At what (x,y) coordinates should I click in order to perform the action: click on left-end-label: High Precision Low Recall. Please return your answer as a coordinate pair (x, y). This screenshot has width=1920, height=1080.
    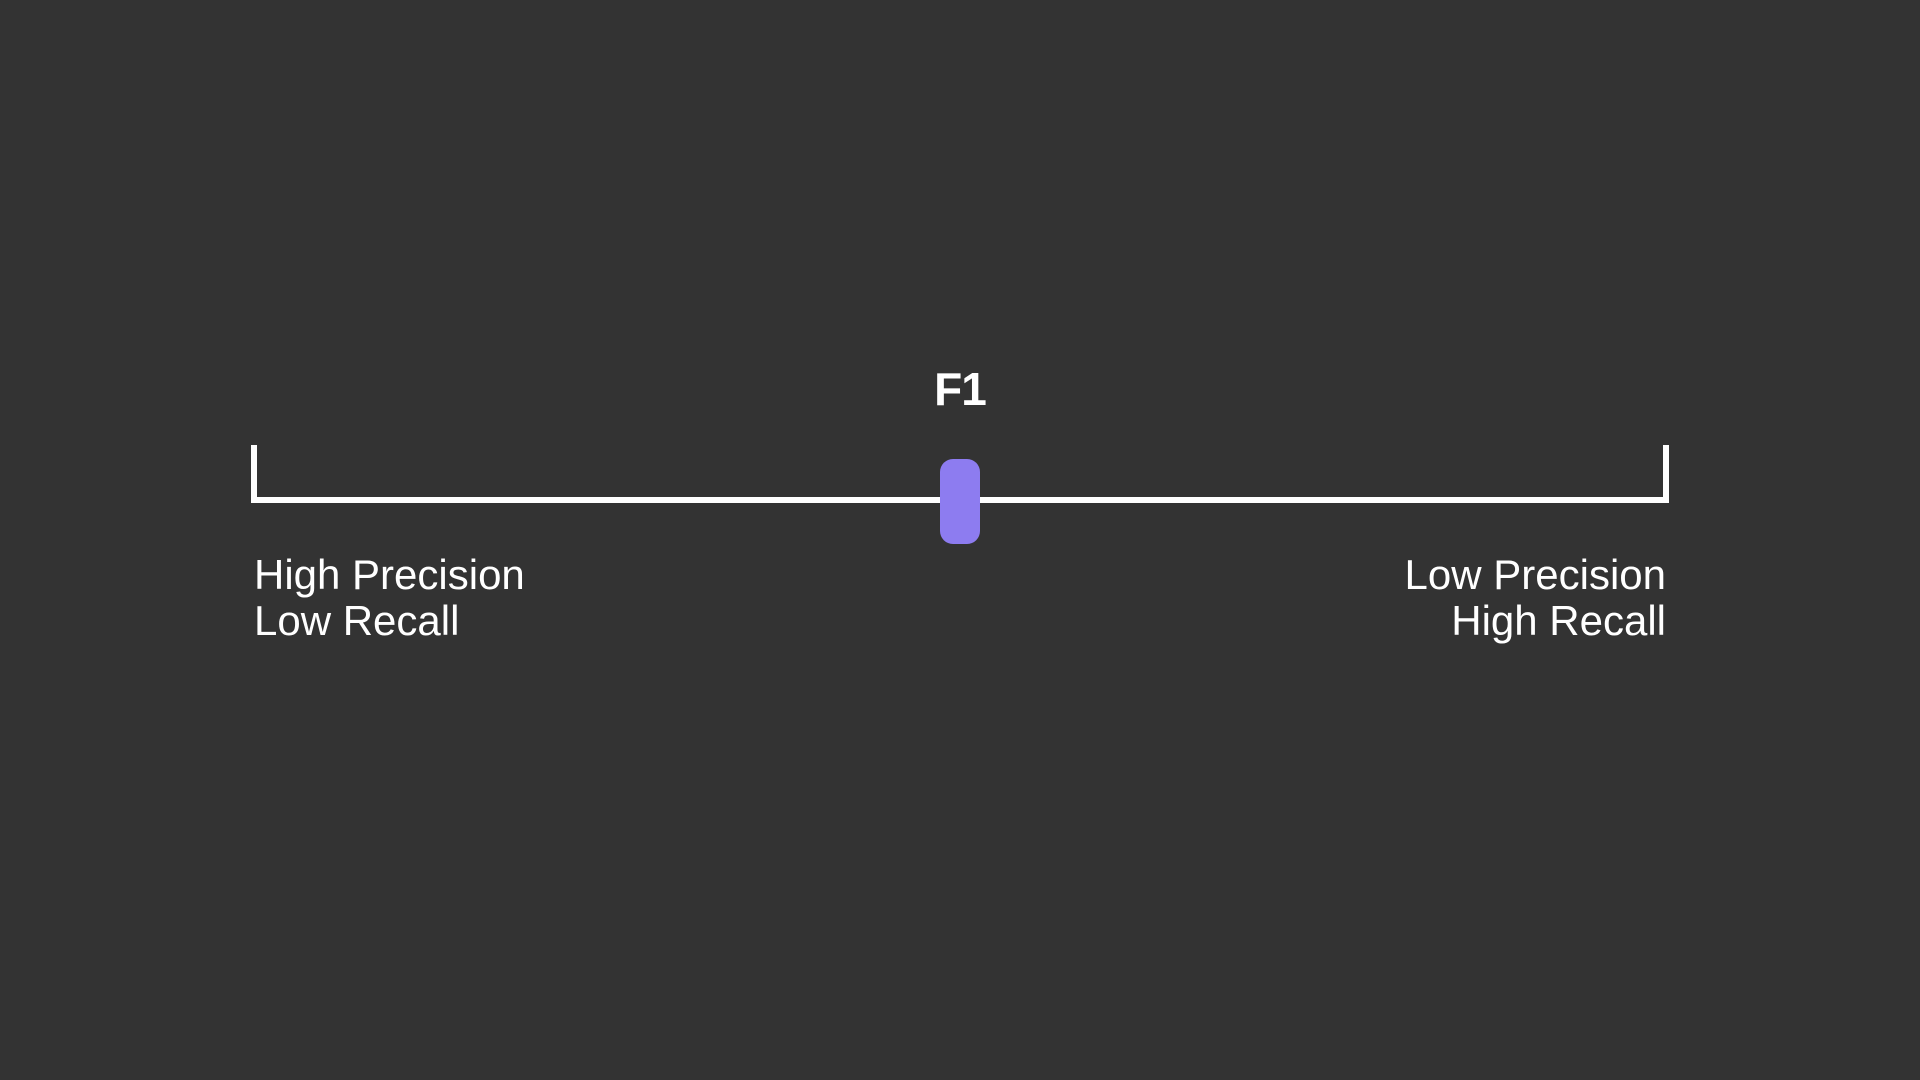
    Looking at the image, I should click on (389, 598).